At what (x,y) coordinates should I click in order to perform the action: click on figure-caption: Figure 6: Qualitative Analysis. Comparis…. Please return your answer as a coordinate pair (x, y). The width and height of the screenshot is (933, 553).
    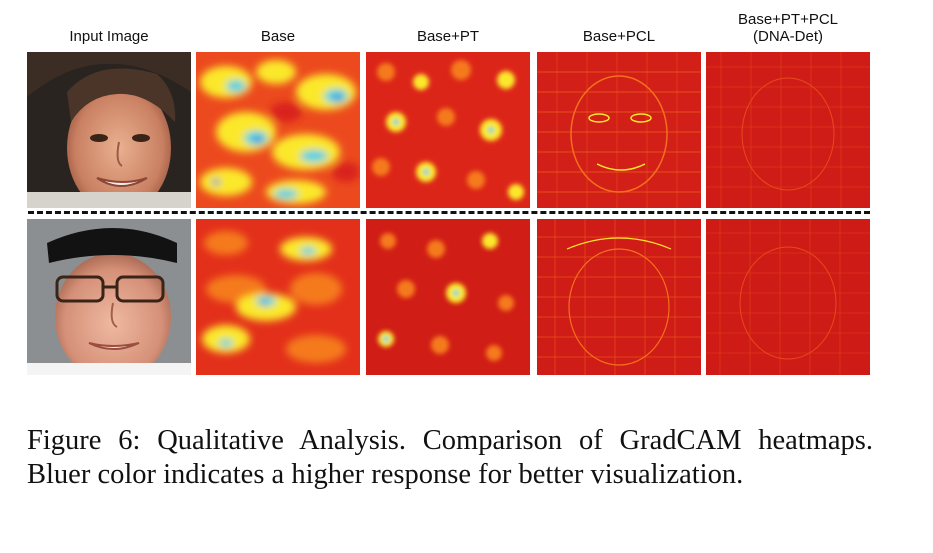
    Looking at the image, I should click on (450, 457).